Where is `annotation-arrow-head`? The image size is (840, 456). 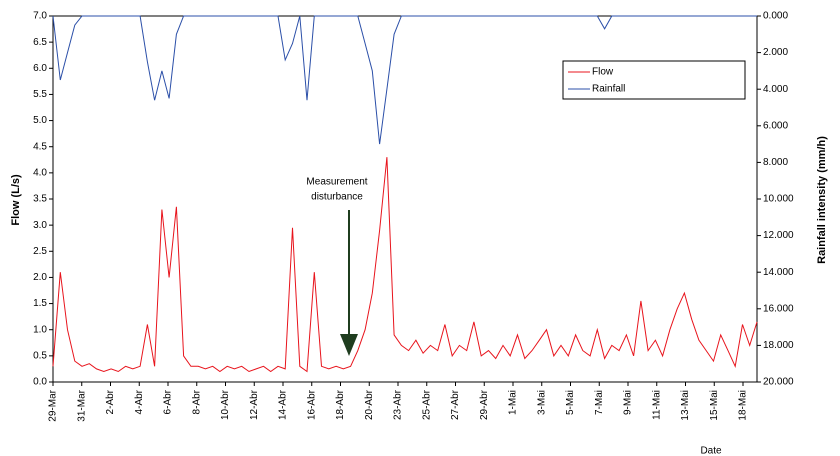 annotation-arrow-head is located at coordinates (349, 345).